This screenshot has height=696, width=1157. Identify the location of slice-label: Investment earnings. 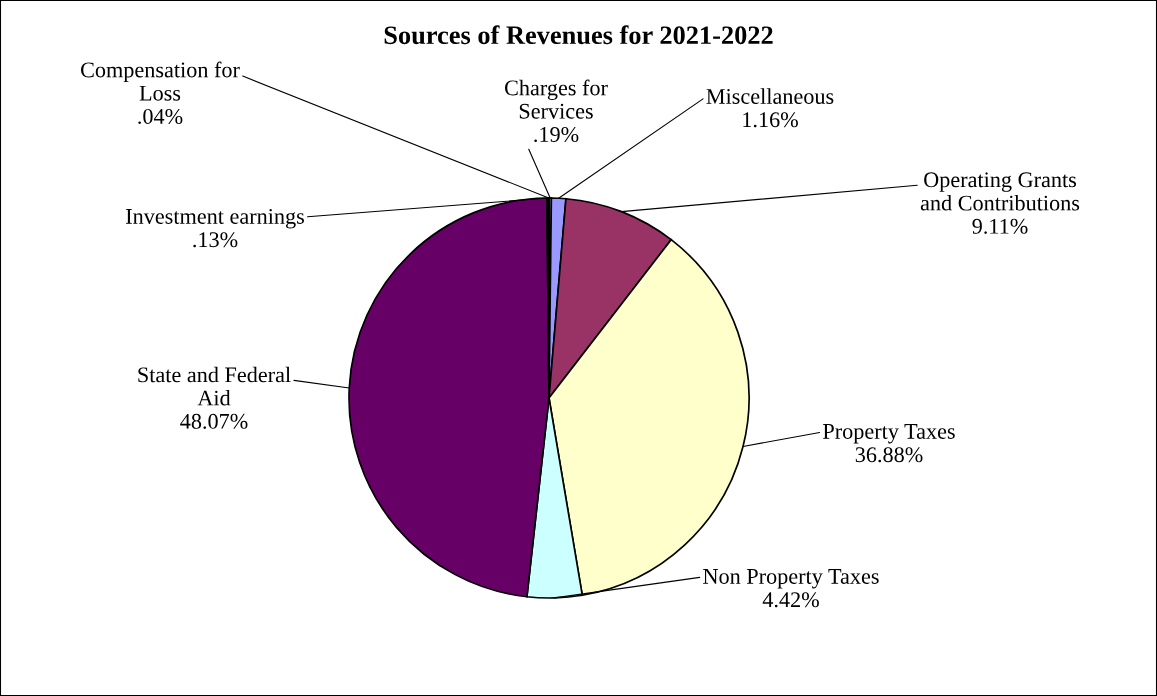
(215, 218).